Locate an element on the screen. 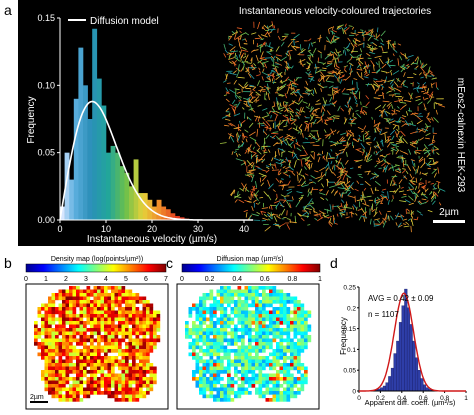 The width and height of the screenshot is (474, 415). gaussian-fit-curve is located at coordinates (412, 342).